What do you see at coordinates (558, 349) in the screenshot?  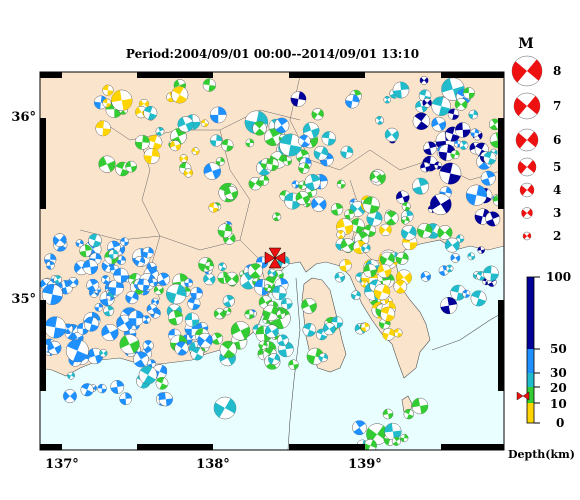 I see `depth-tick-50: 50` at bounding box center [558, 349].